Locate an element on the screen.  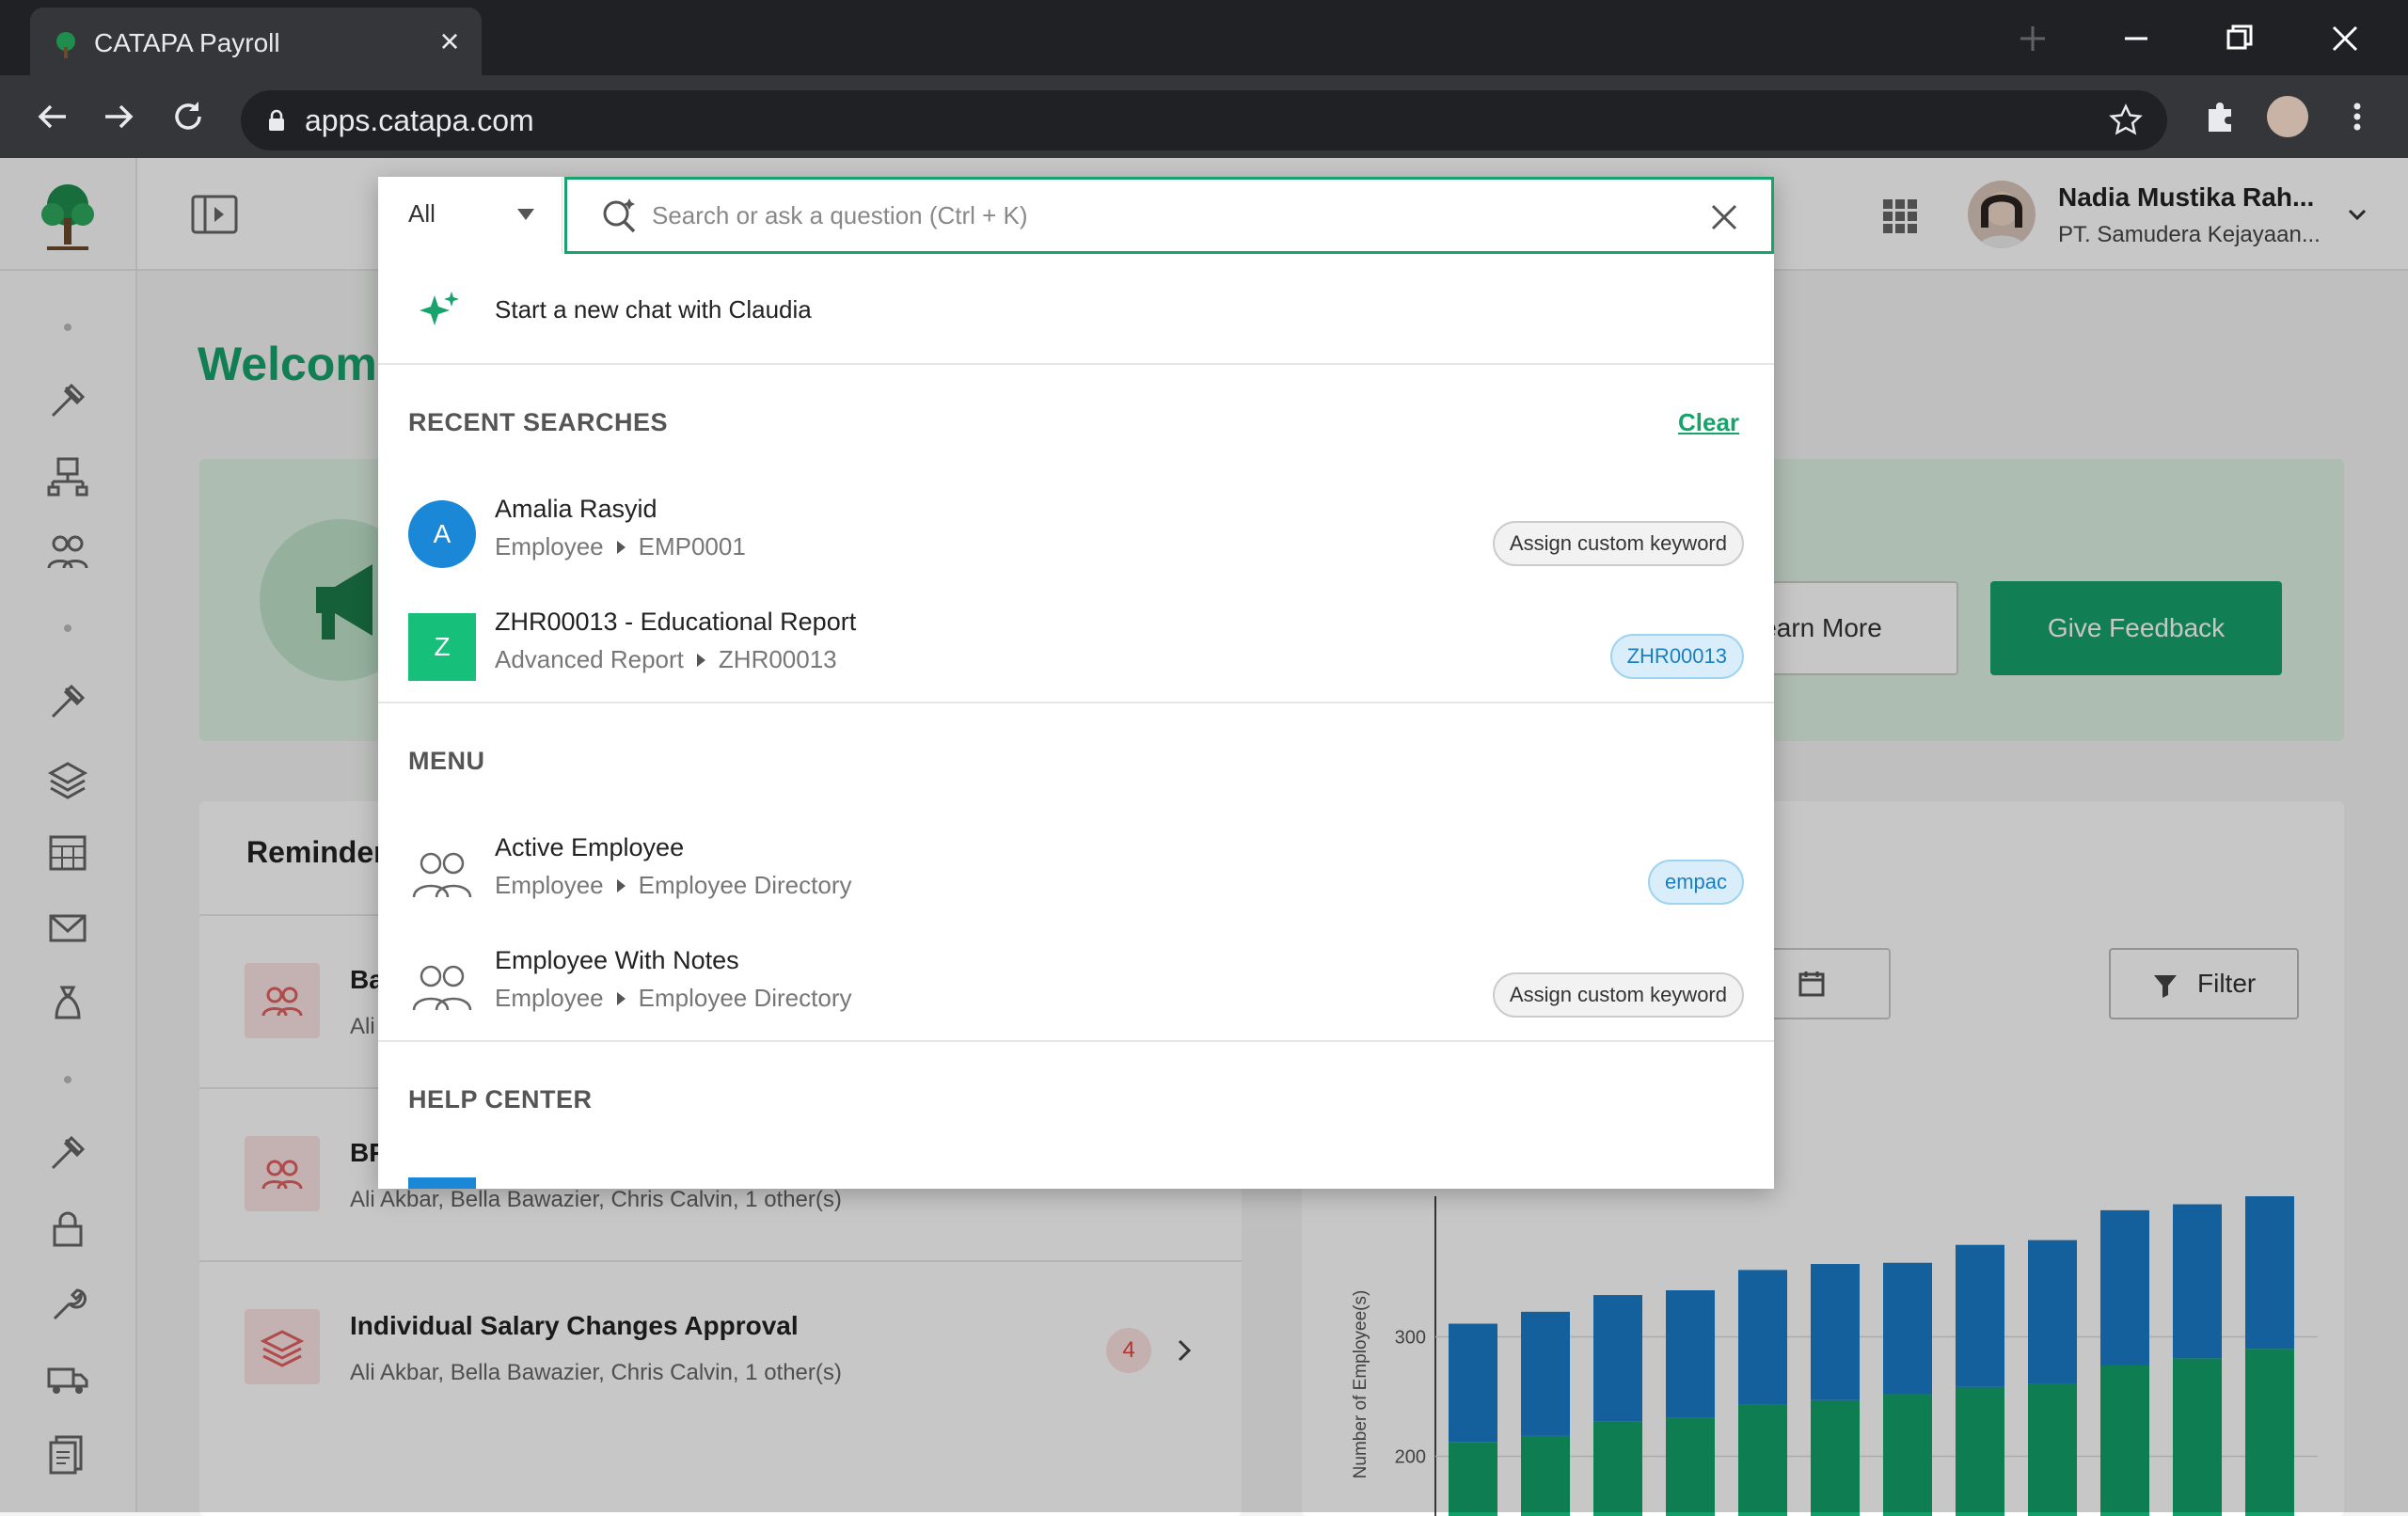
calendar-grid-icon is located at coordinates (68, 852).